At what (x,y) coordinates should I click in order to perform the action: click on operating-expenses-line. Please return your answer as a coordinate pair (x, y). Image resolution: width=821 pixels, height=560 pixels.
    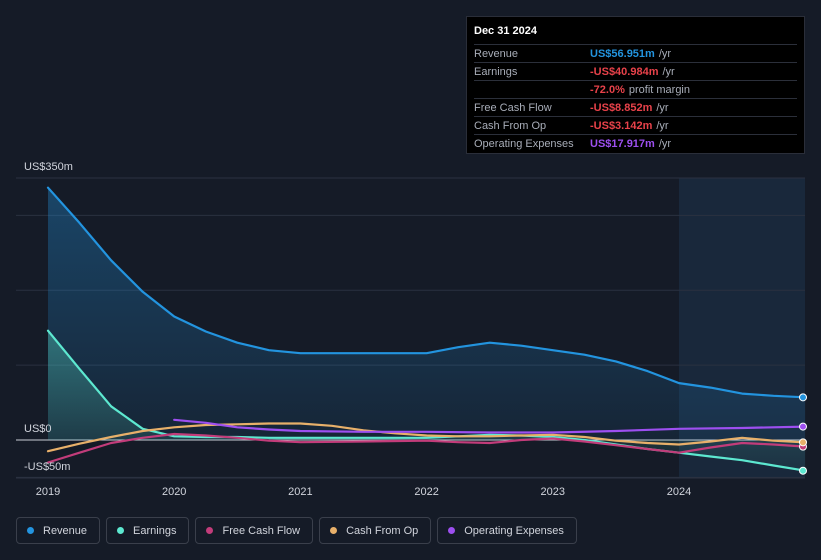
    Looking at the image, I should click on (490, 426).